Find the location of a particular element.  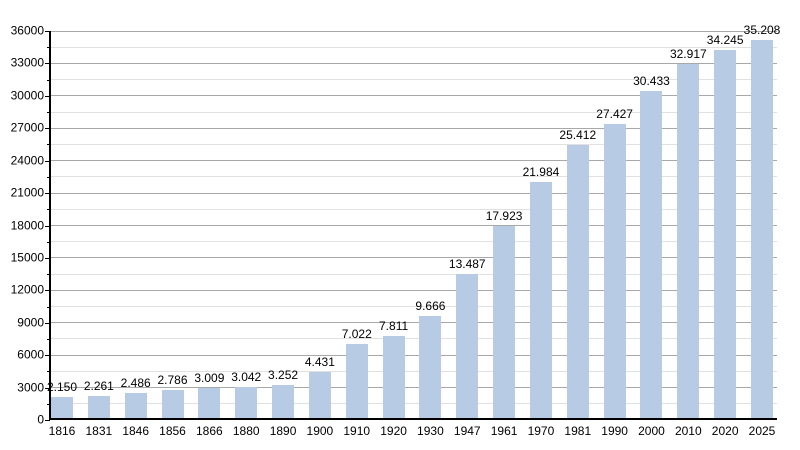

x-tick-label: 1961 is located at coordinates (504, 431).